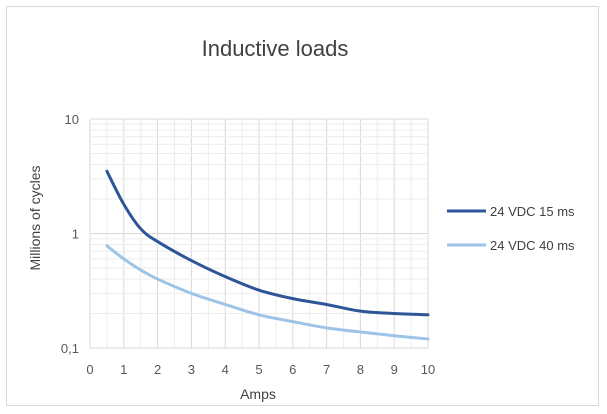 This screenshot has height=414, width=607. Describe the element at coordinates (258, 369) in the screenshot. I see `x-tick-label: 5` at that location.